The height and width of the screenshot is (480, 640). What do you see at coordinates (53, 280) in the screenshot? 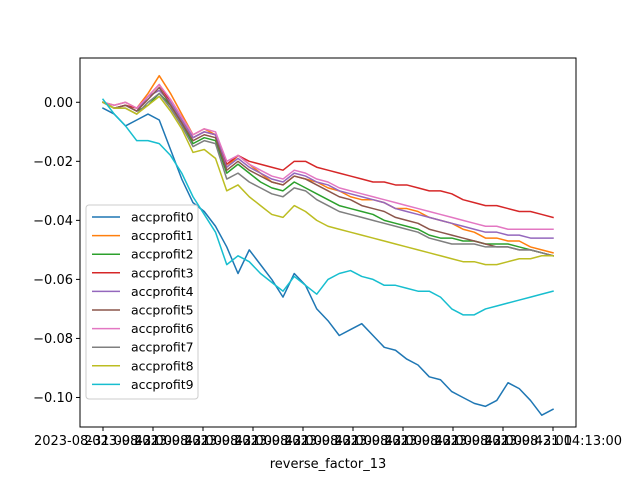
I see `y-tick-label: −0.06` at bounding box center [53, 280].